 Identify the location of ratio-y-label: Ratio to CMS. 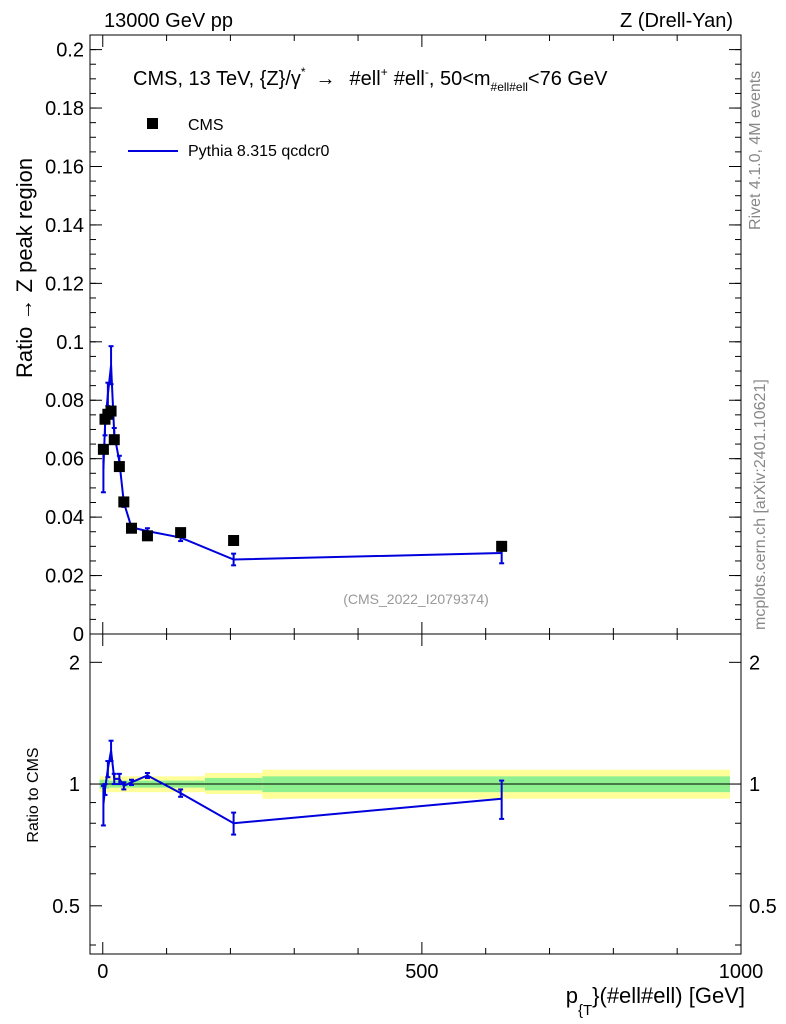
(33, 794).